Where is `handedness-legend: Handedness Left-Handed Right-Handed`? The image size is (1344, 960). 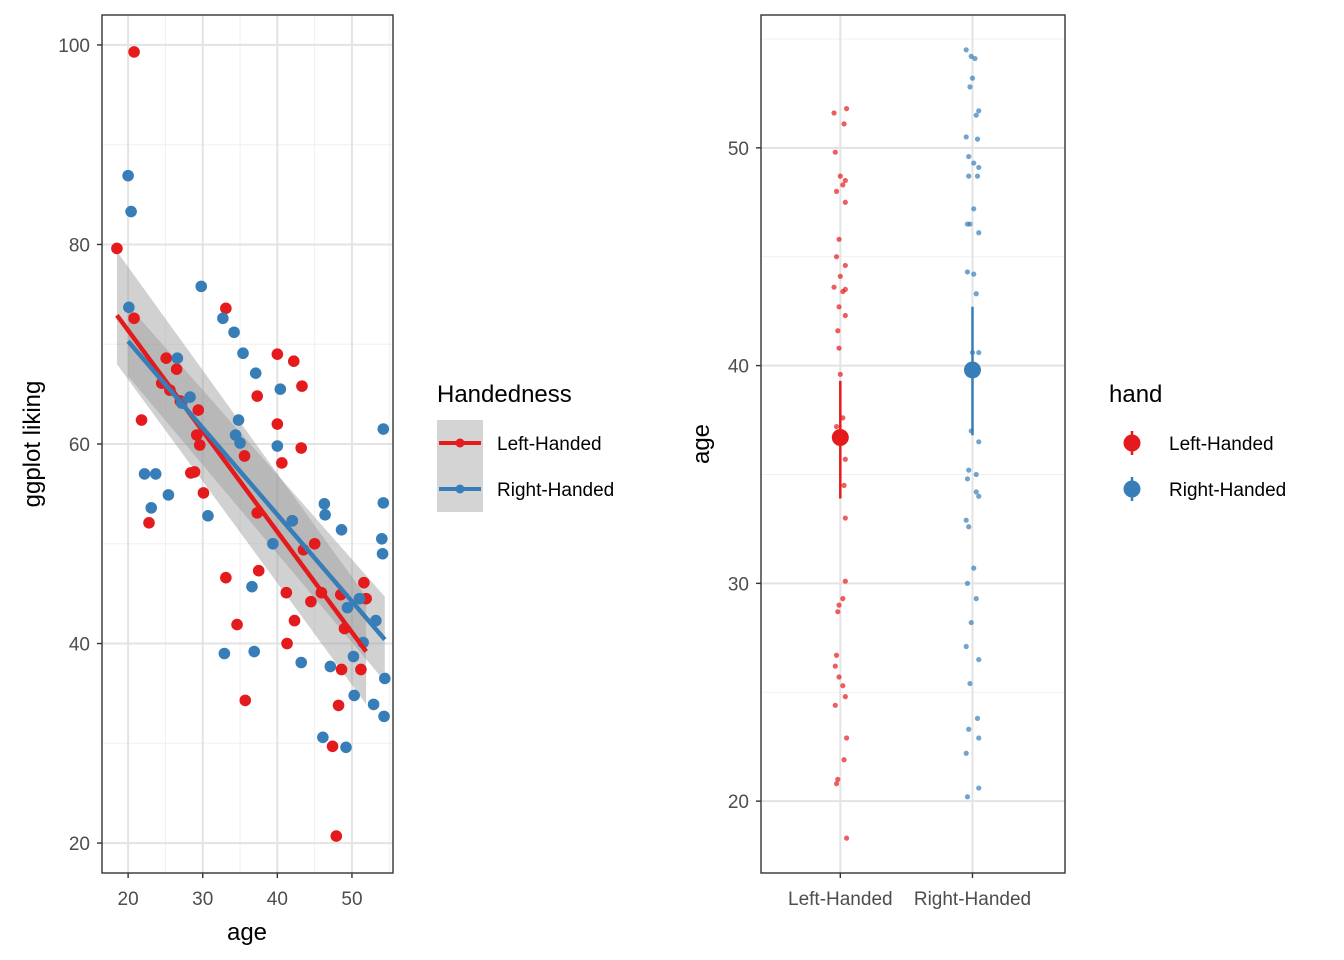 handedness-legend: Handedness Left-Handed Right-Handed is located at coordinates (525, 446).